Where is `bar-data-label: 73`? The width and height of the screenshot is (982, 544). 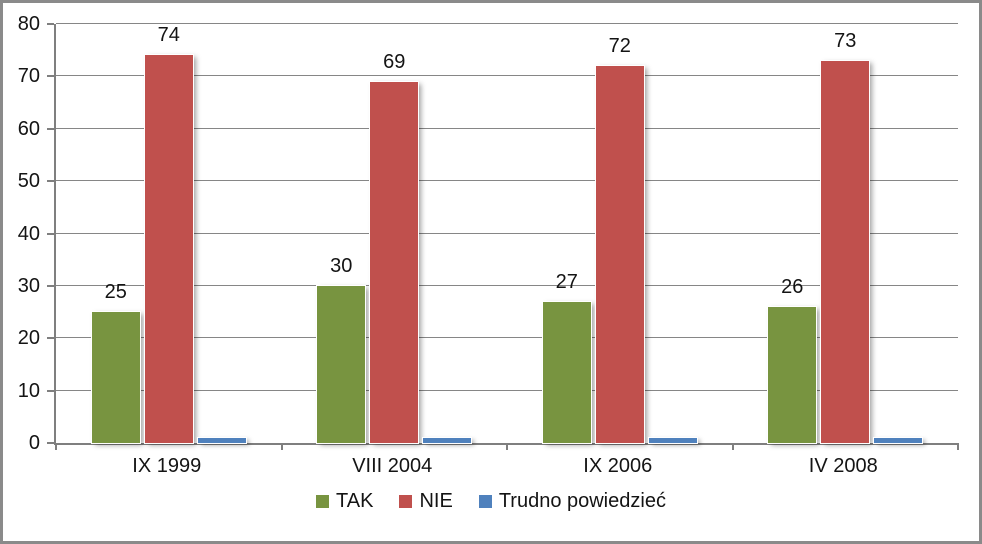
bar-data-label: 73 is located at coordinates (845, 40).